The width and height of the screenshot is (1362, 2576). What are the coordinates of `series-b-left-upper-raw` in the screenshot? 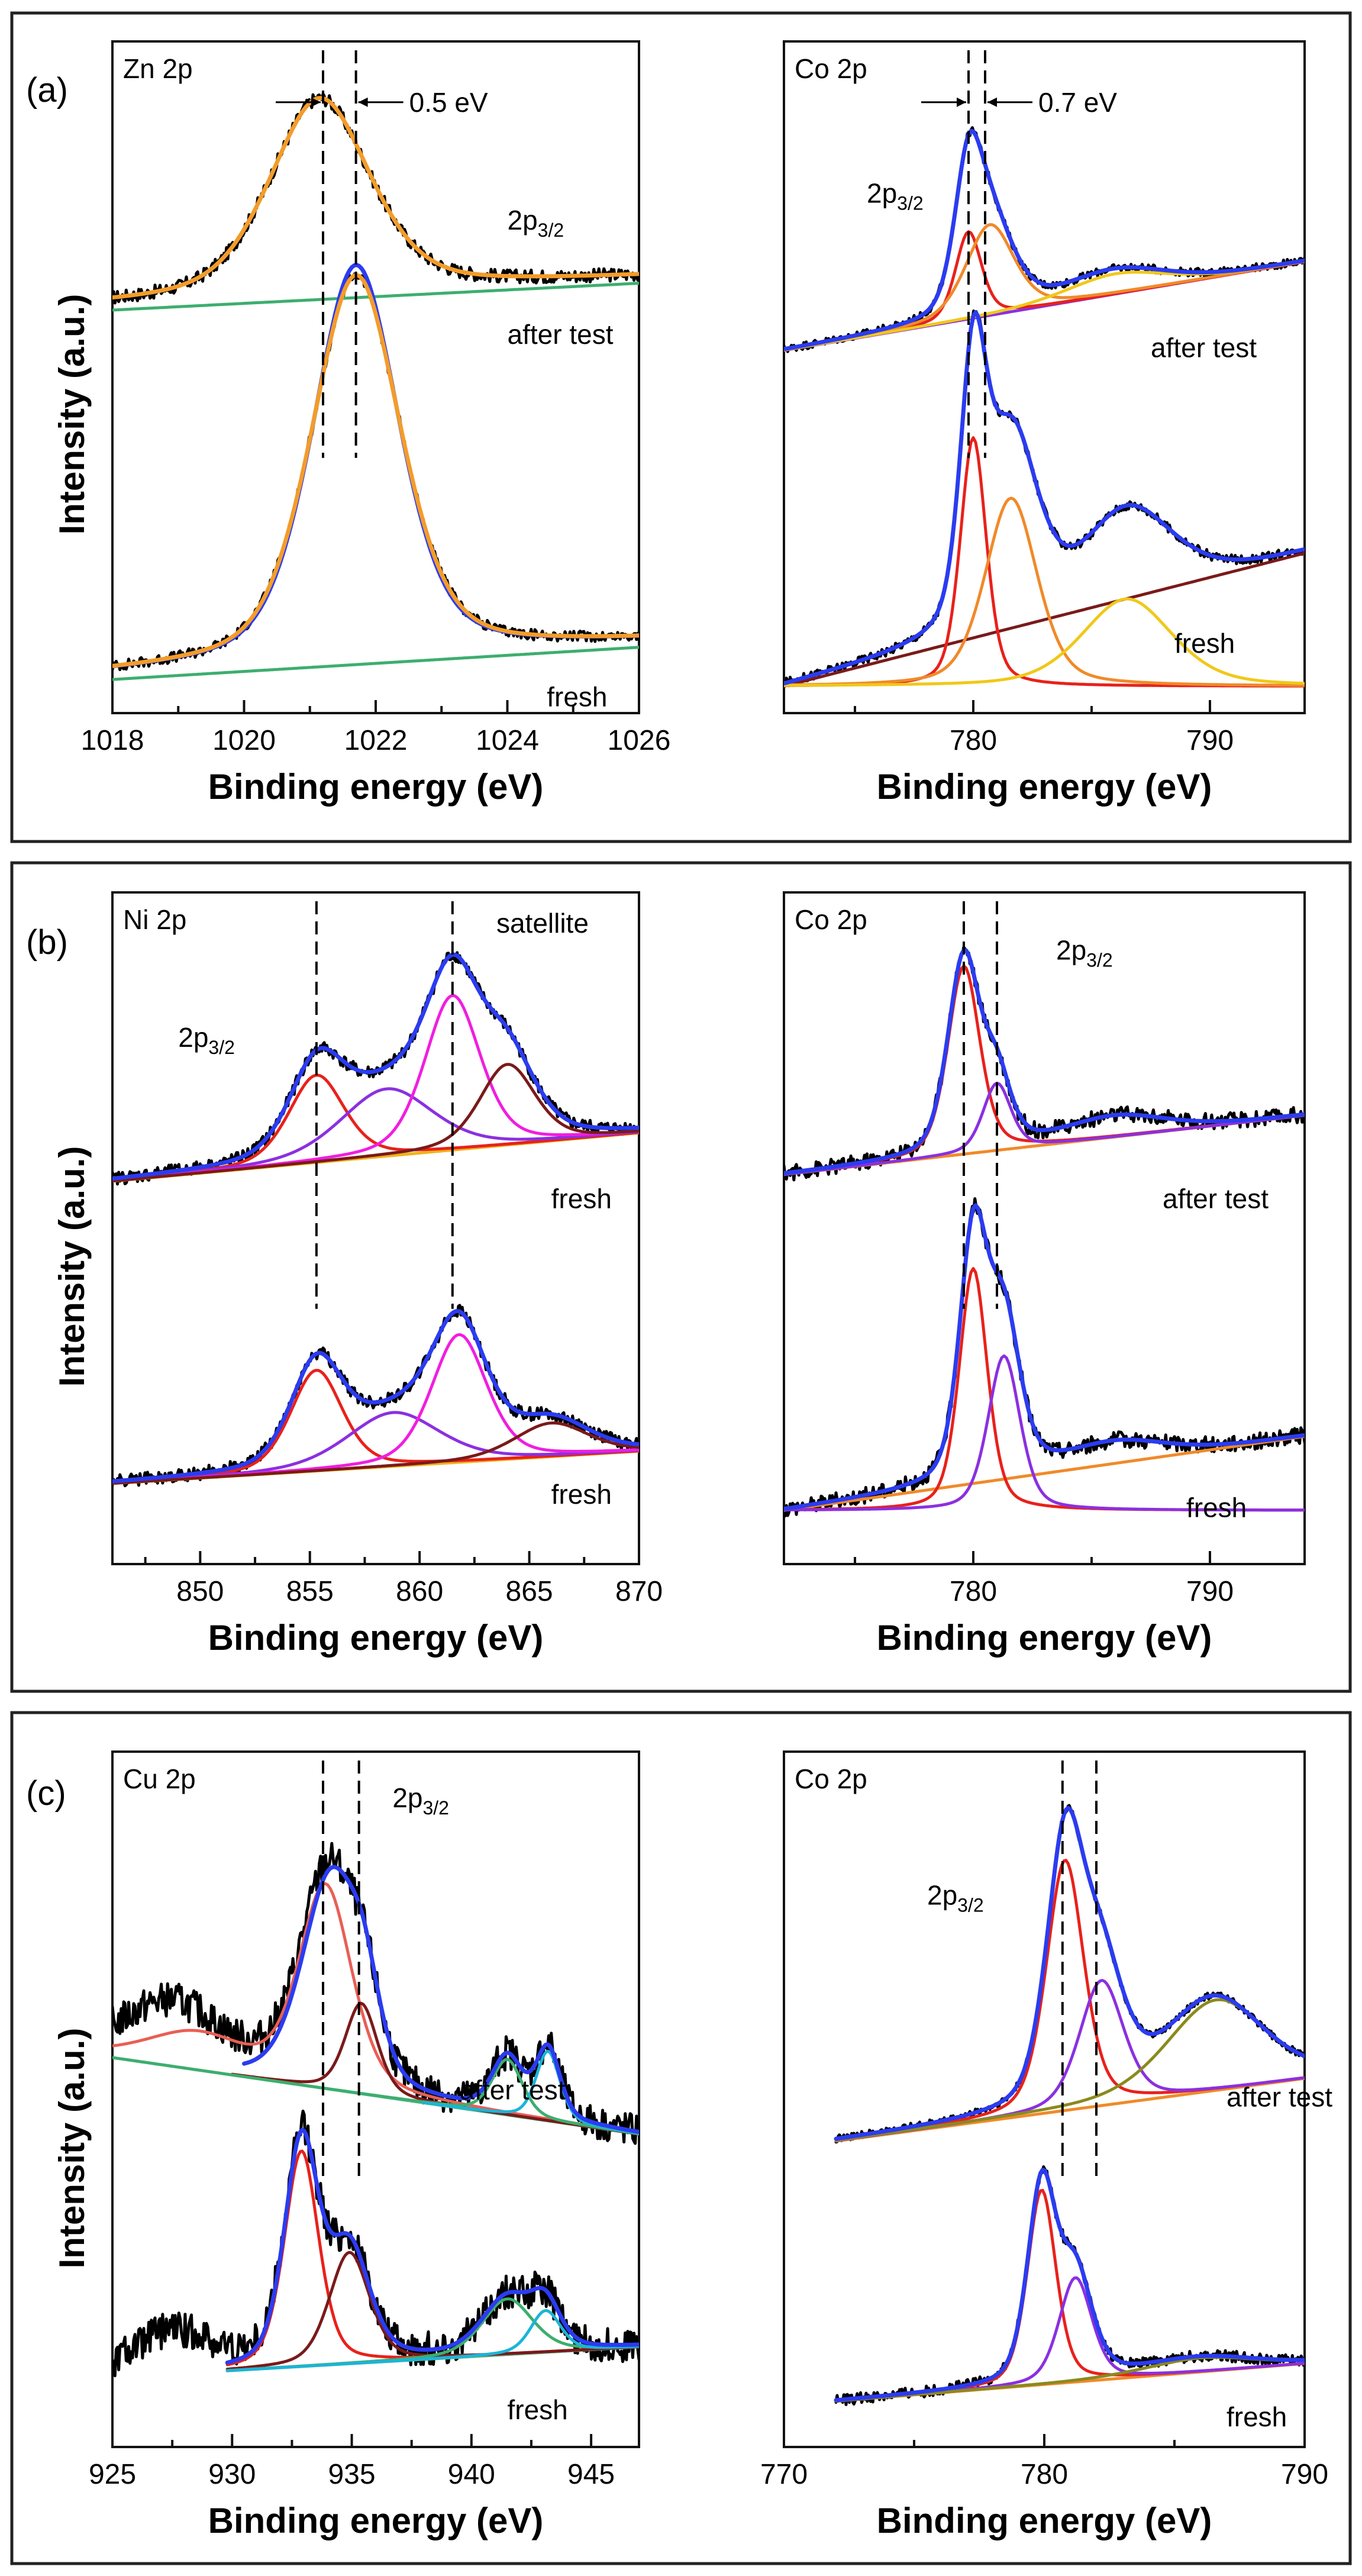 It's located at (376, 1068).